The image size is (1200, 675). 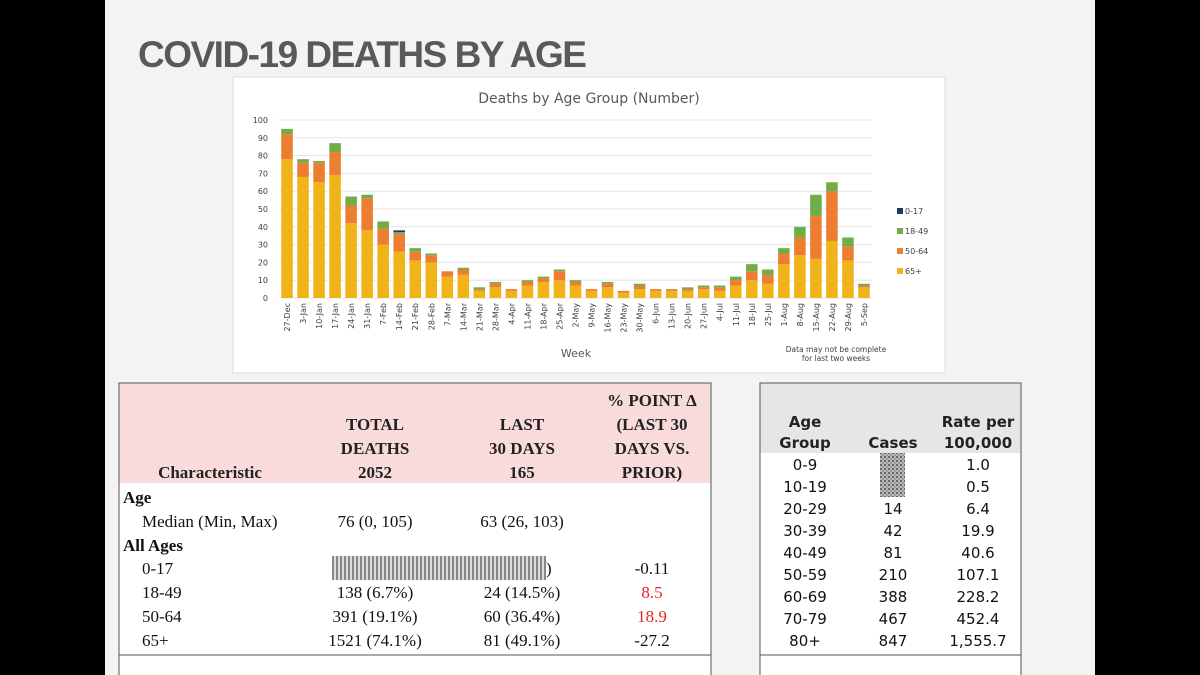 What do you see at coordinates (287, 317) in the screenshot?
I see `x-tick-label: 27-Dec` at bounding box center [287, 317].